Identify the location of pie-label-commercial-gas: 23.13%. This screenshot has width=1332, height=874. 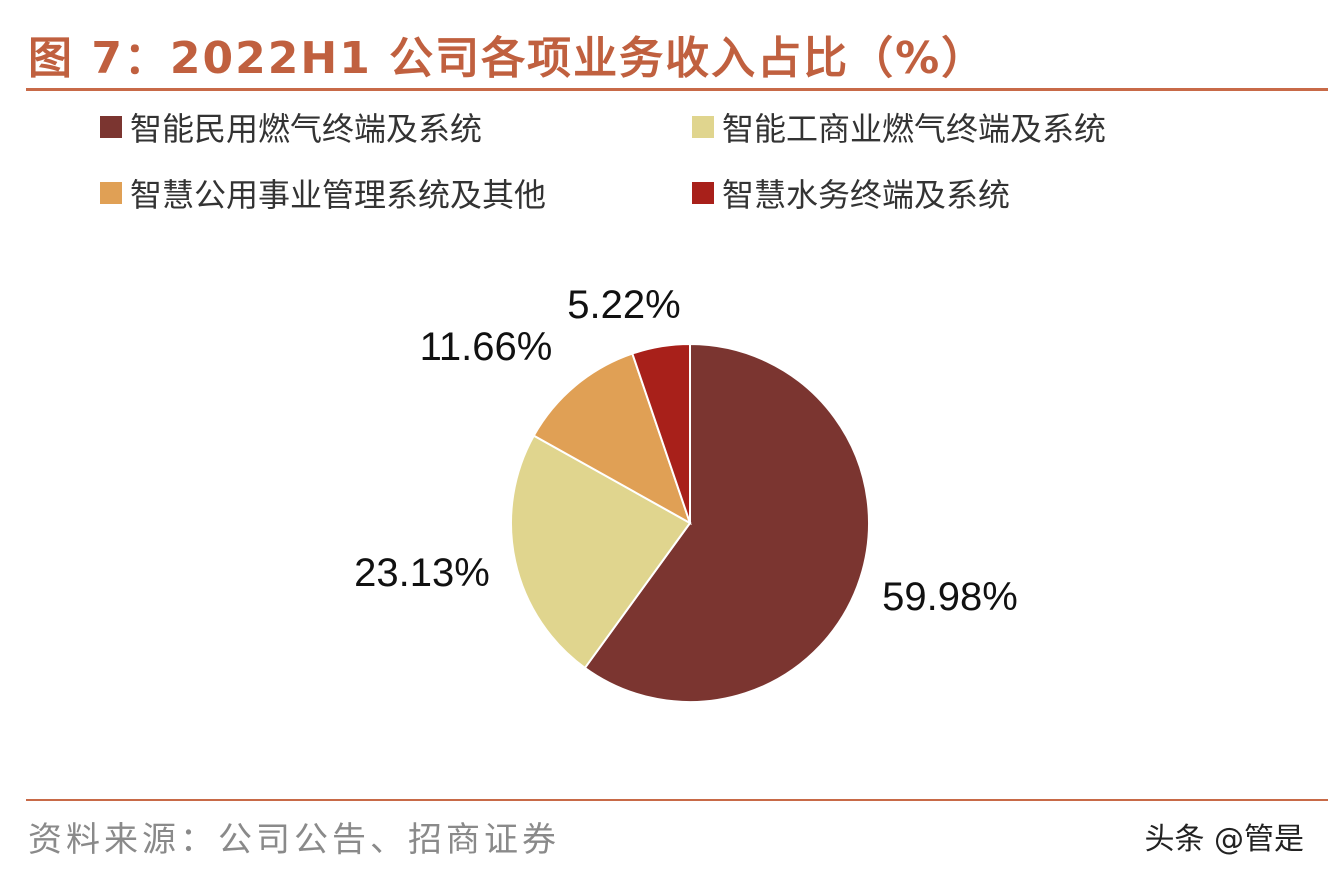
(422, 573).